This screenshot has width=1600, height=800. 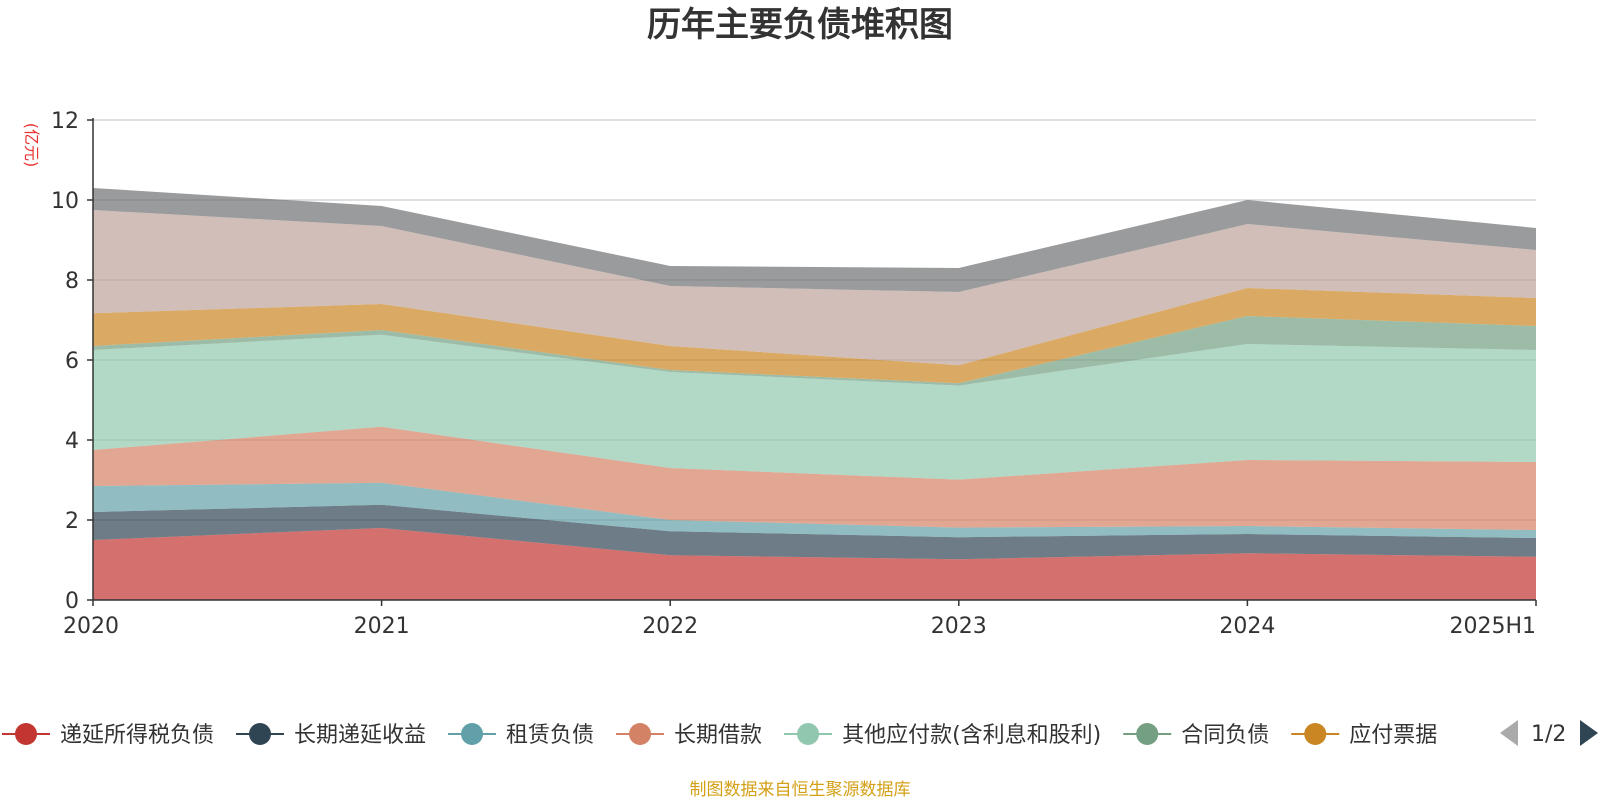 I want to click on legend-item: 合同负债, so click(x=1196, y=735).